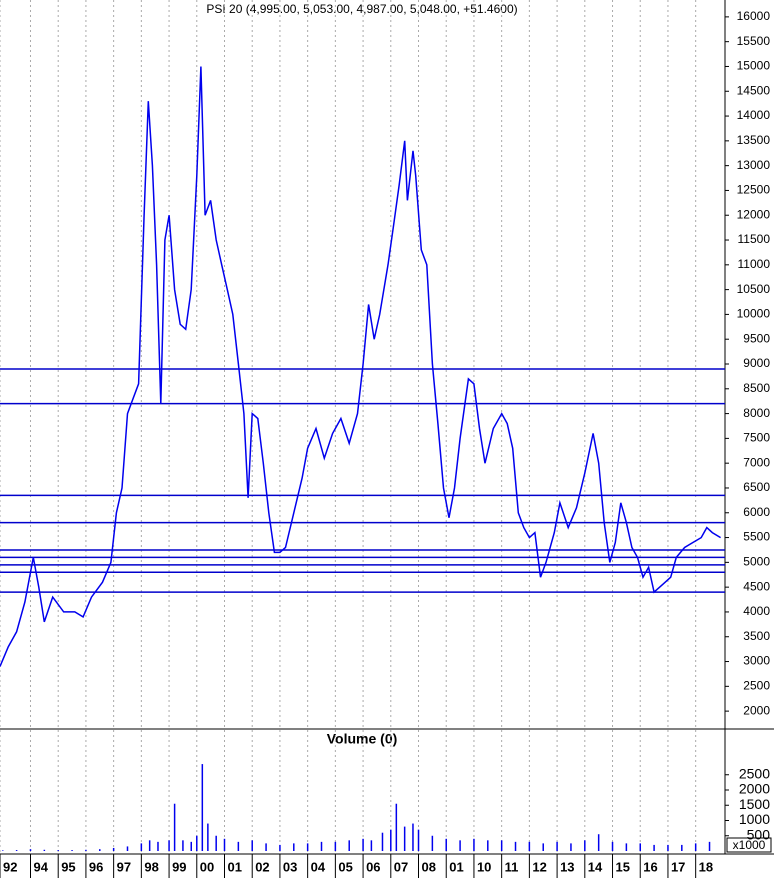 The height and width of the screenshot is (878, 774). Describe the element at coordinates (756, 611) in the screenshot. I see `y-tick-label: 4000` at that location.